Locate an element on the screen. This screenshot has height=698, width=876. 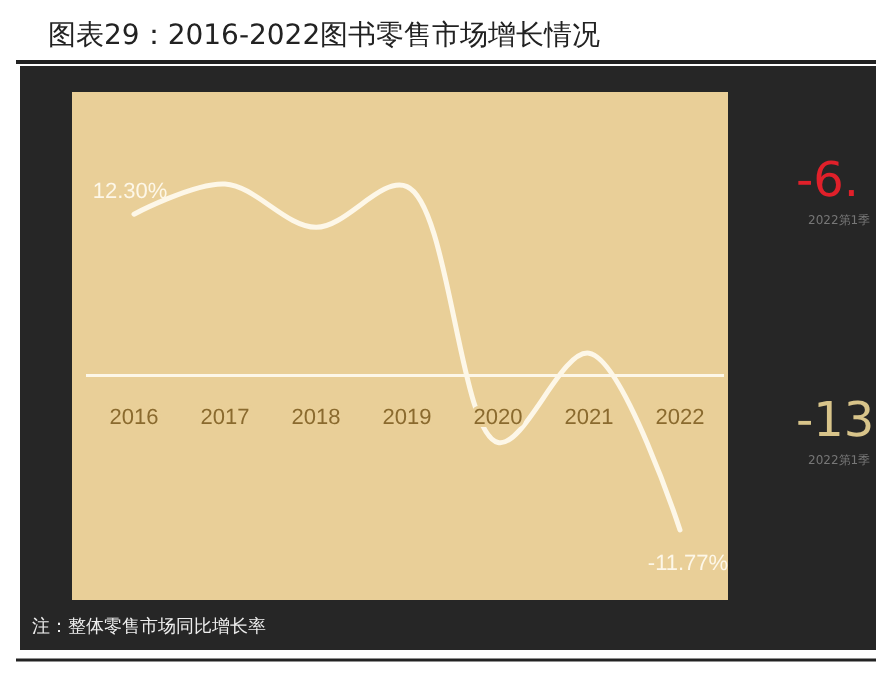
text: -13. is located at coordinates (836, 420).